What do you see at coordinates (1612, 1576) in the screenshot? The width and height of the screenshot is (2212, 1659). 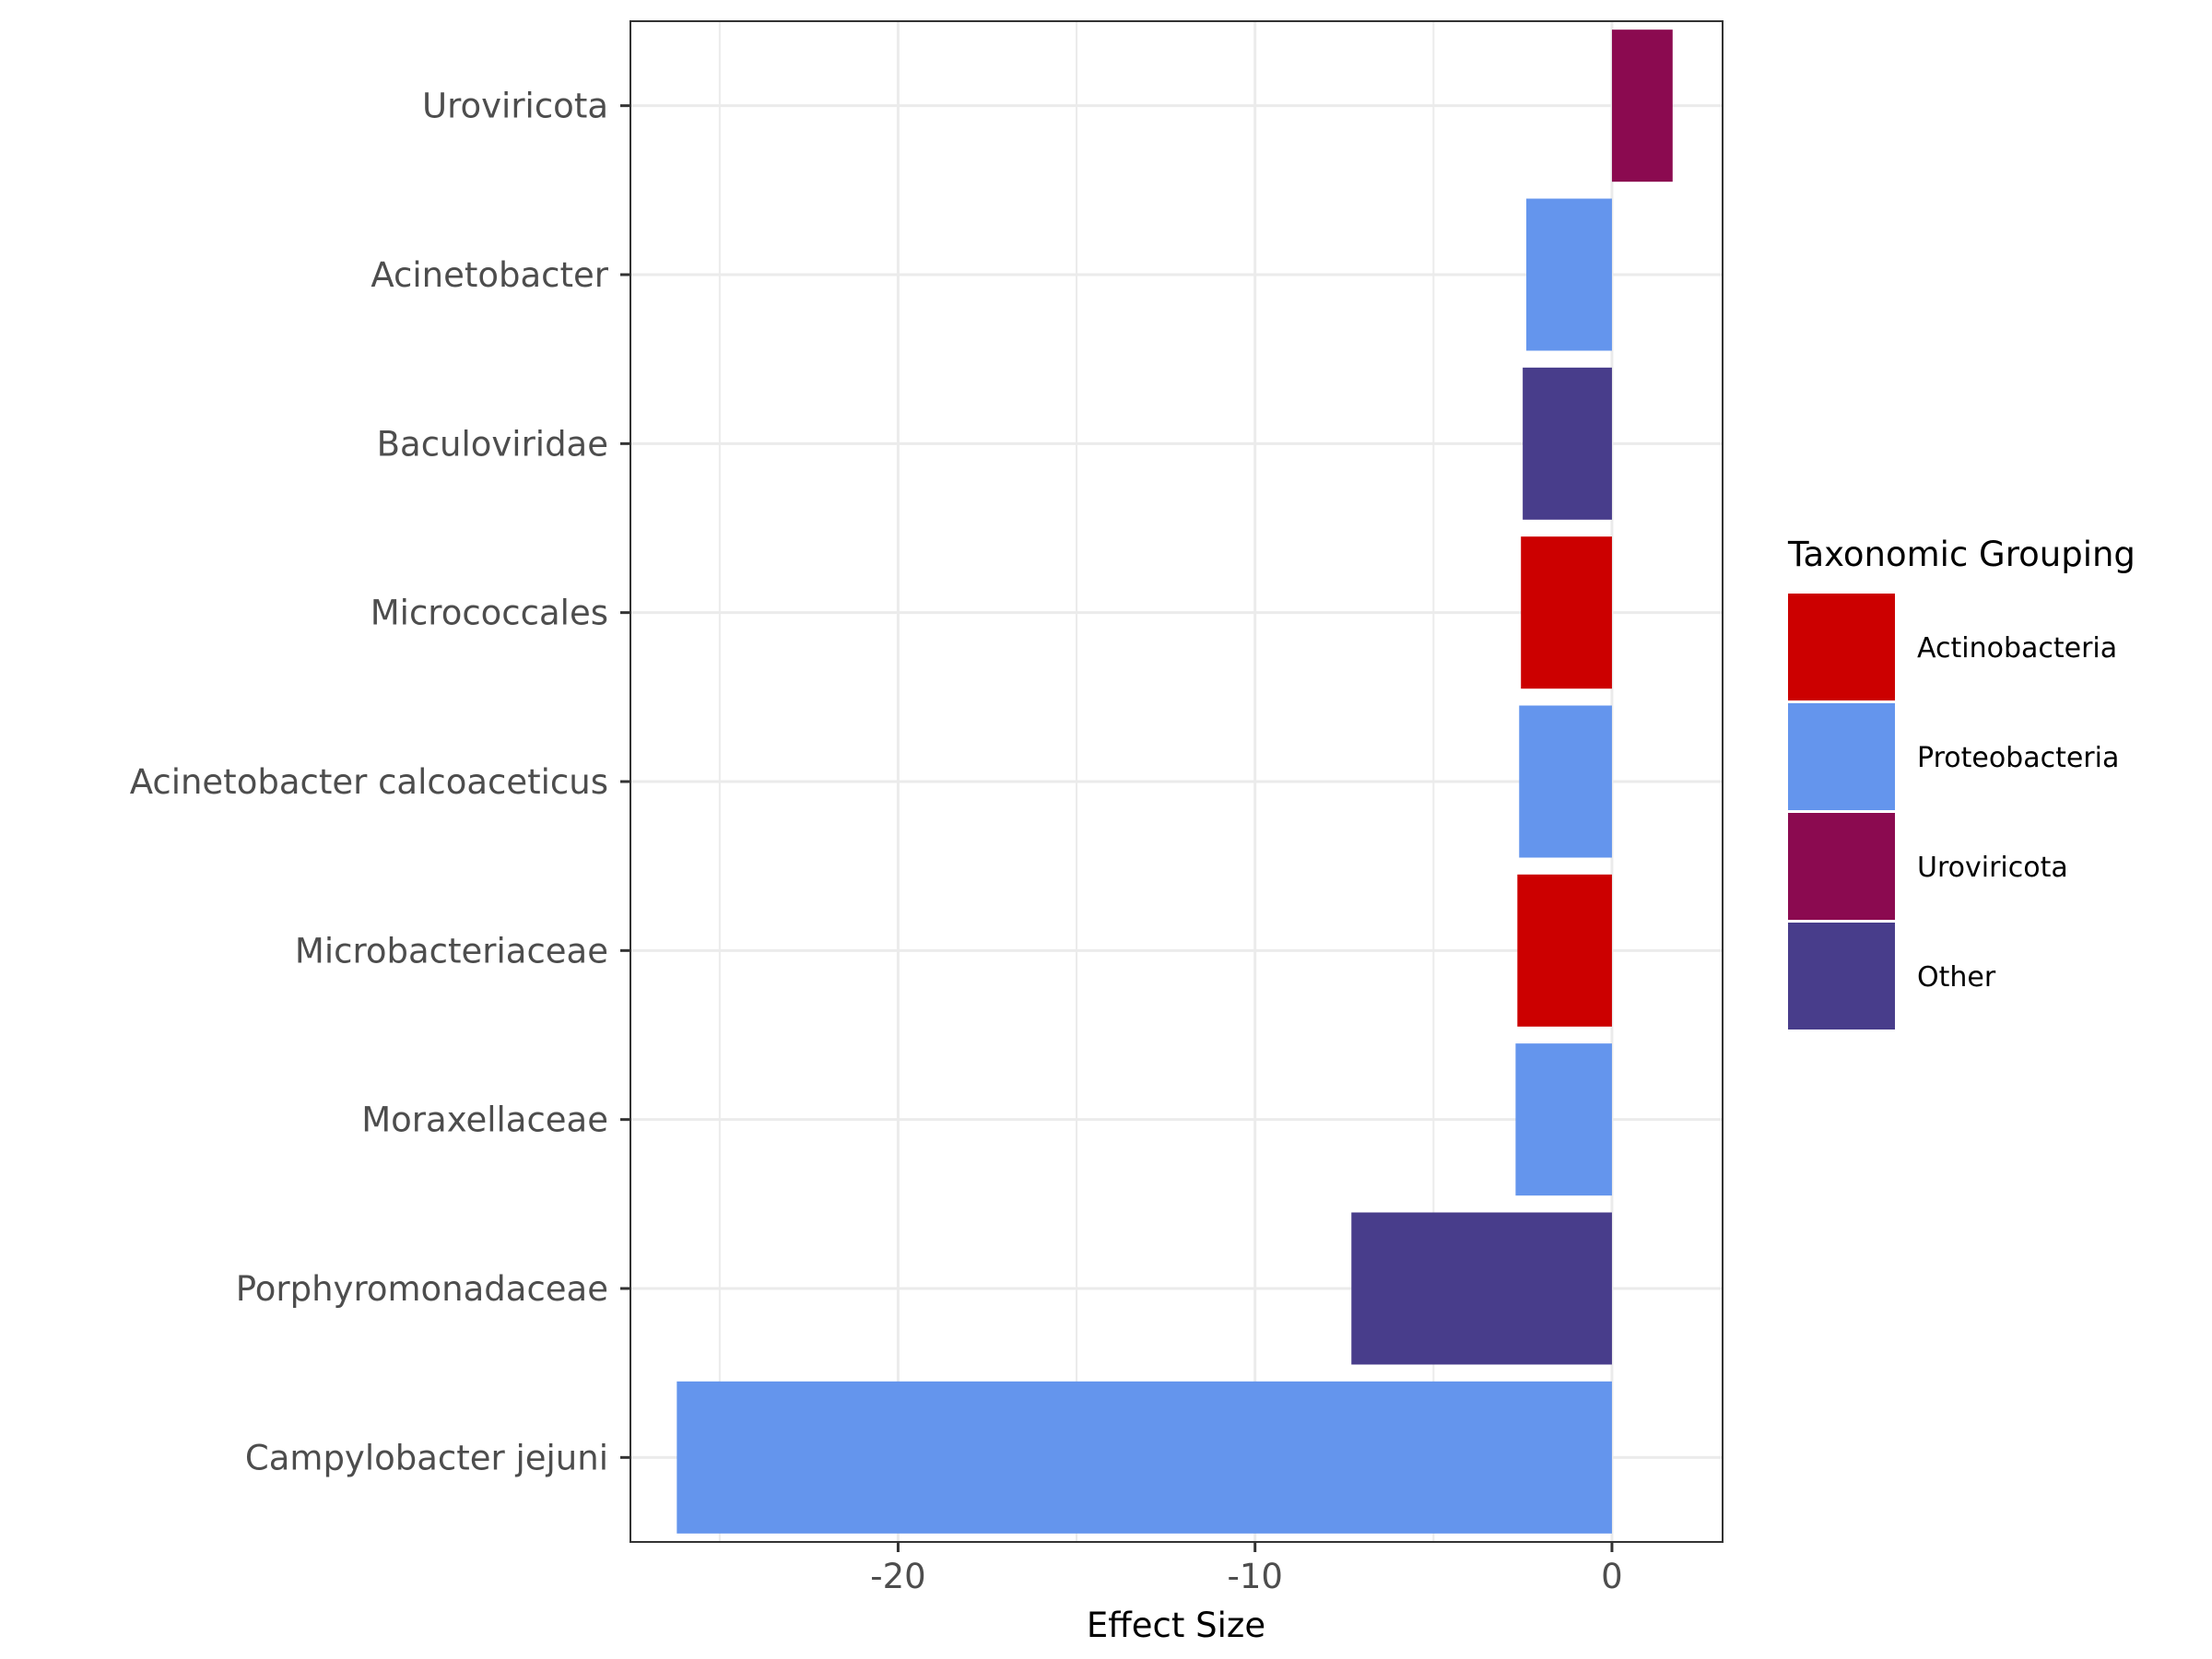 I see `x-tick-label: 0` at bounding box center [1612, 1576].